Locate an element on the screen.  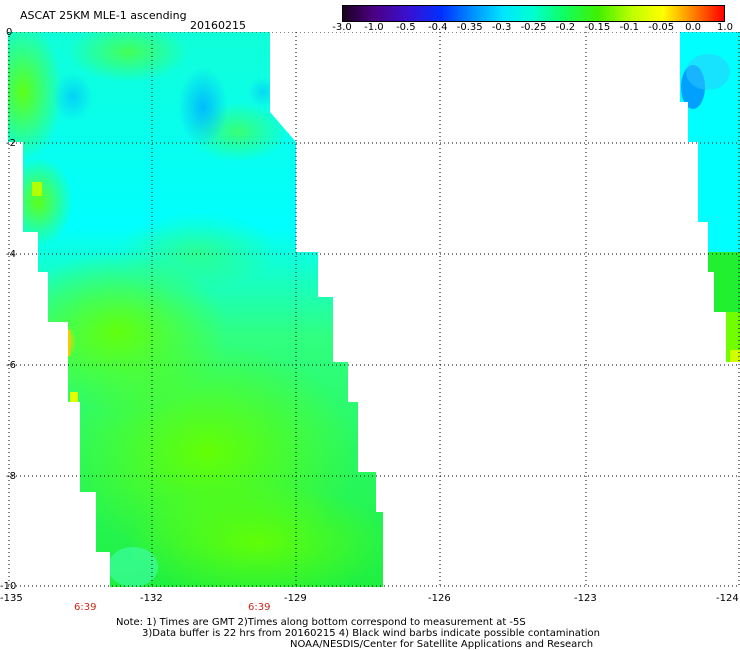
map-date: 20160215 is located at coordinates (218, 25).